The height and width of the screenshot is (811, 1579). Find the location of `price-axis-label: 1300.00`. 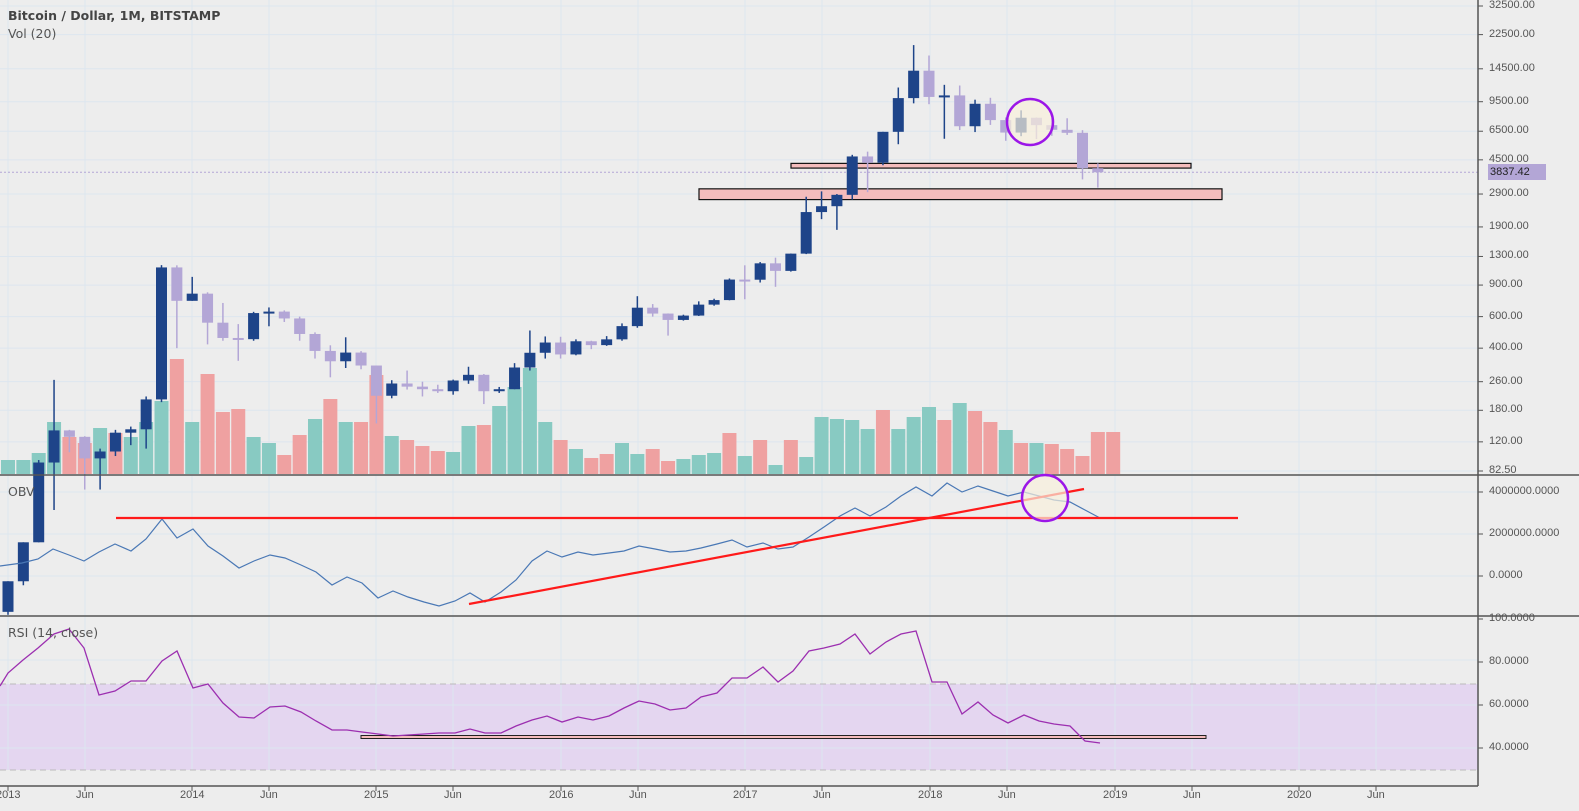

price-axis-label: 1300.00 is located at coordinates (1509, 255).